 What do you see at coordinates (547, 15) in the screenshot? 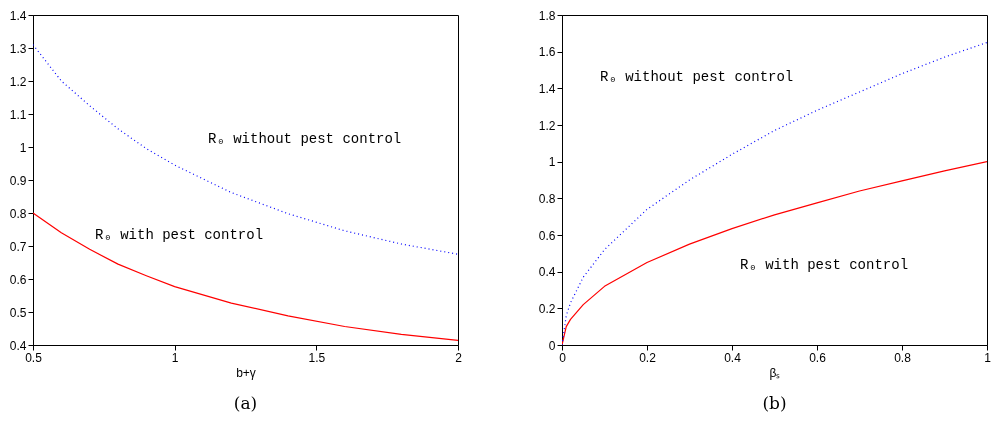
I see `y-tick-label: 1.8` at bounding box center [547, 15].